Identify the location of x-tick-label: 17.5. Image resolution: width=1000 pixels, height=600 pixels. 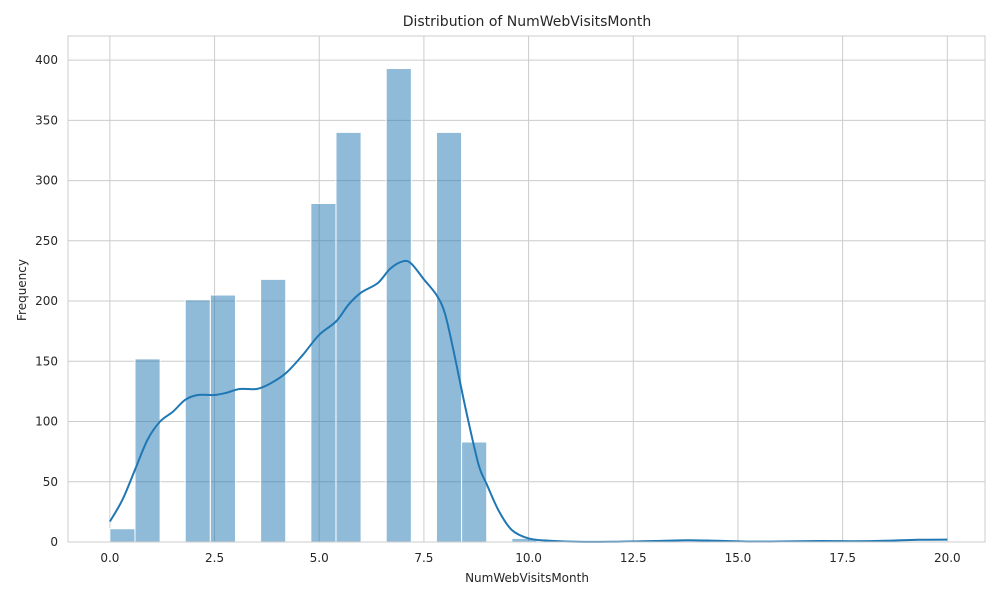
(842, 558).